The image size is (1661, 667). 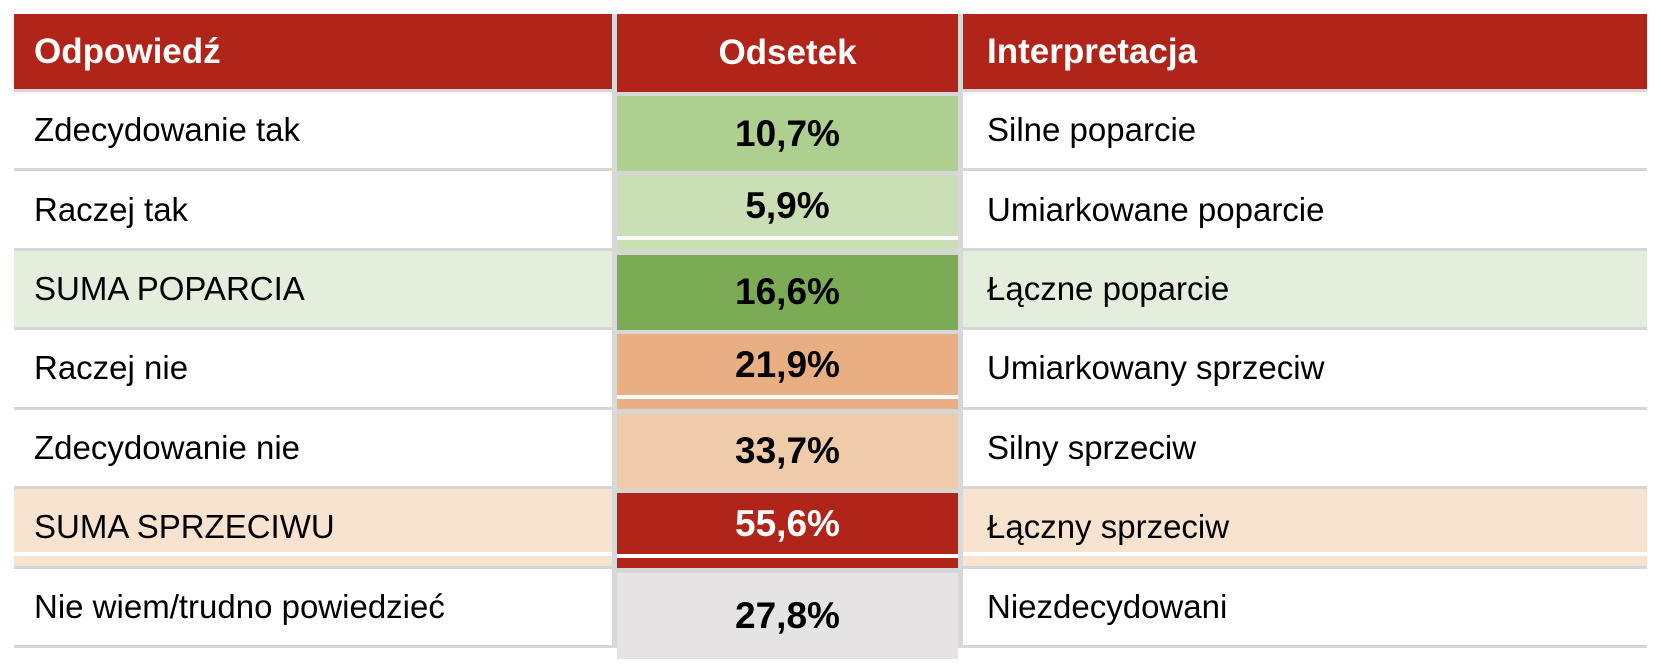 What do you see at coordinates (313, 449) in the screenshot?
I see `answer-cell: Zdecydowanie nie` at bounding box center [313, 449].